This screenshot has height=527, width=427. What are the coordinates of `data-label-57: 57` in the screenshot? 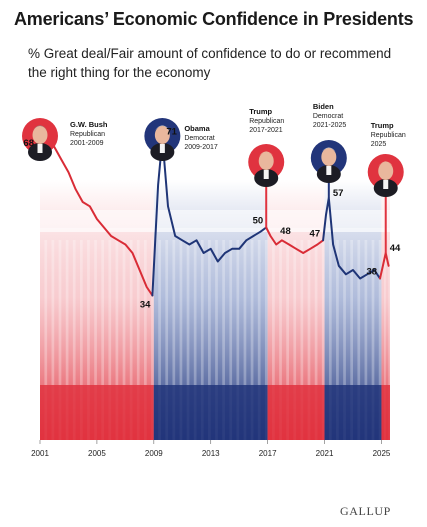 It's located at (338, 193).